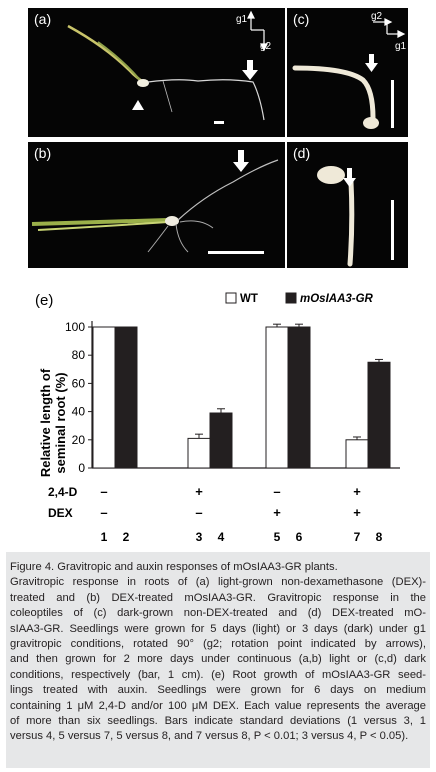 This screenshot has width=436, height=772. What do you see at coordinates (379, 537) in the screenshot?
I see `bar-number: 8` at bounding box center [379, 537].